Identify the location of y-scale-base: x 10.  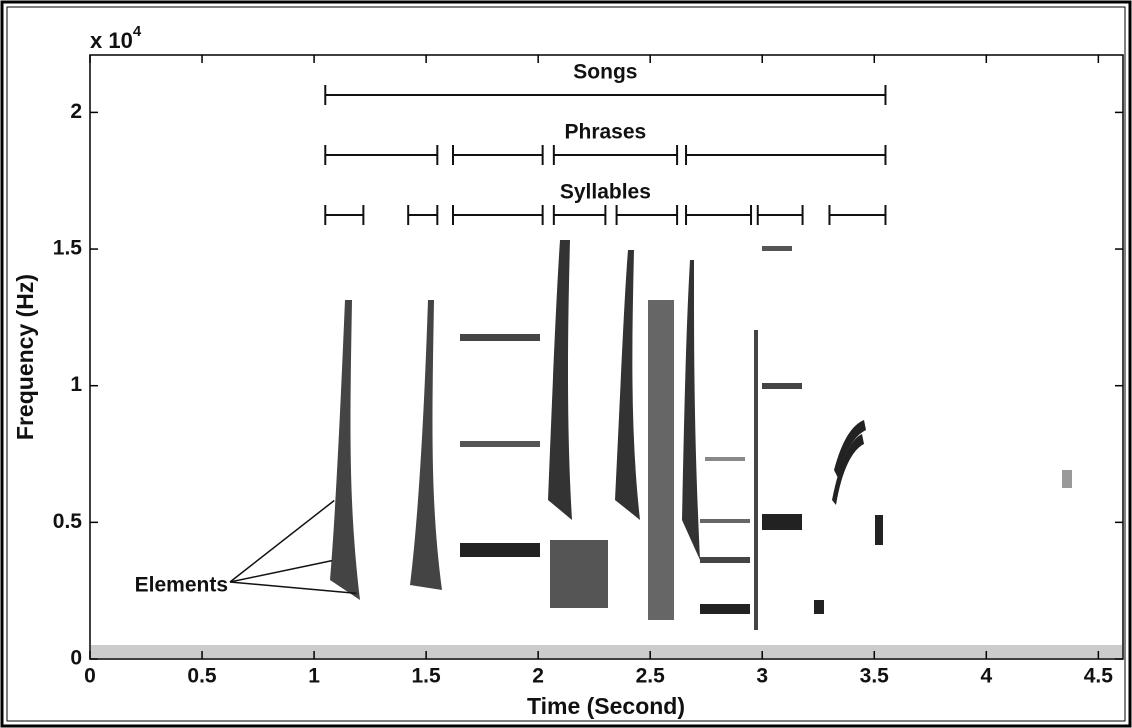
(111, 40).